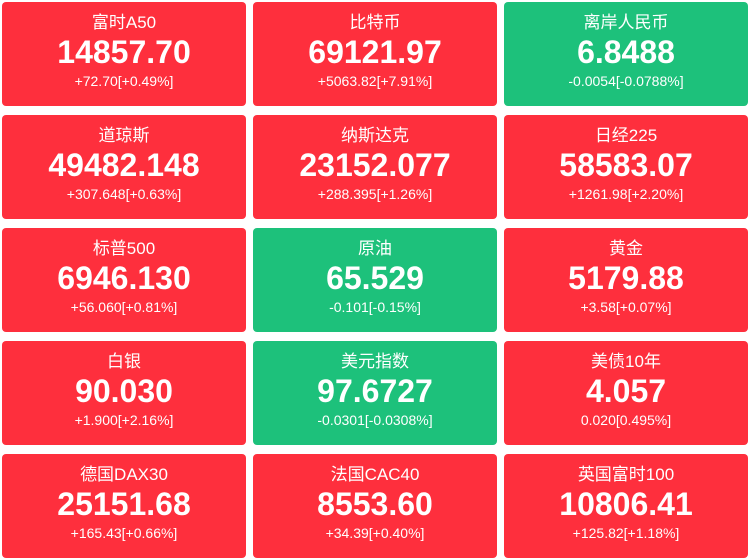 The height and width of the screenshot is (559, 753). Describe the element at coordinates (375, 361) in the screenshot. I see `quote-name: 美元指数` at that location.